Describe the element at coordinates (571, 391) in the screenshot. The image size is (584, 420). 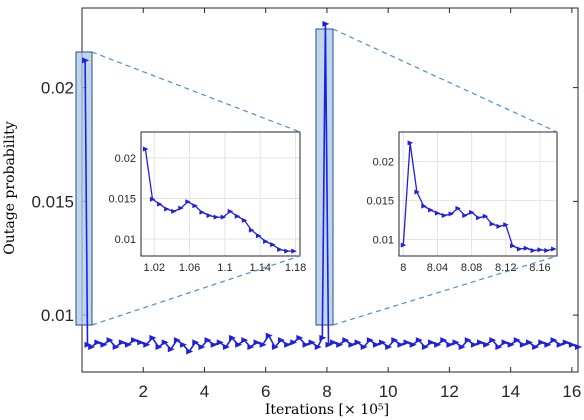
I see `x-tick-label: 16` at that location.